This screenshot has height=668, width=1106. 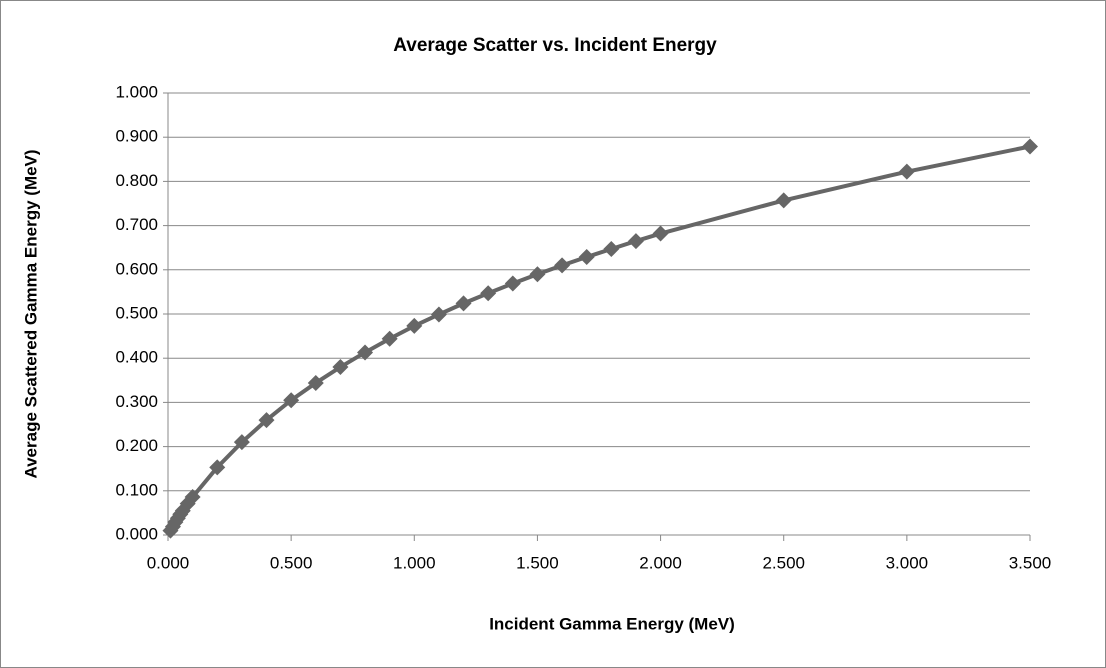 What do you see at coordinates (136, 180) in the screenshot?
I see `y-tick-label: 0.800` at bounding box center [136, 180].